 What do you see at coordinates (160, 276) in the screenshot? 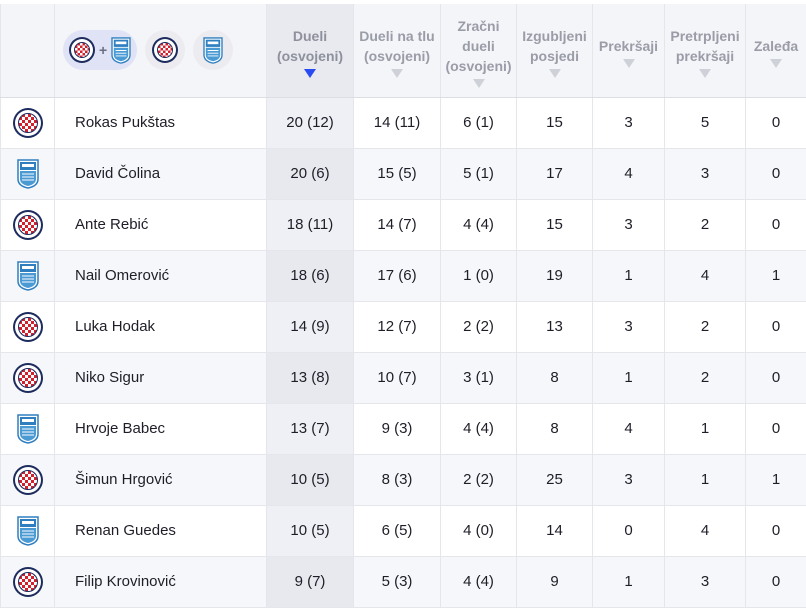
I see `player-name: Nail Omerović` at bounding box center [160, 276].